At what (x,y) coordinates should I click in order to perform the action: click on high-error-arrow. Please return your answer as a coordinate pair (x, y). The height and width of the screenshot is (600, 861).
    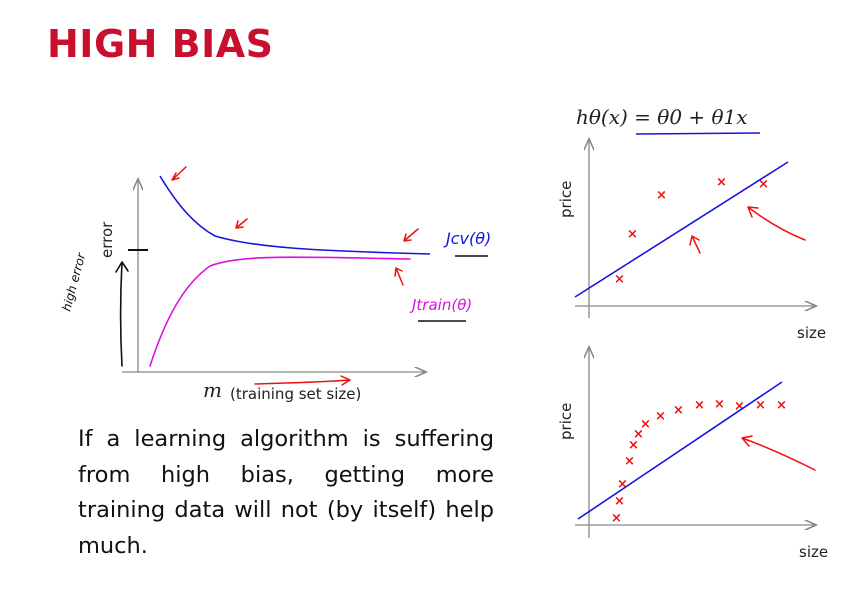
    Looking at the image, I should click on (122, 314).